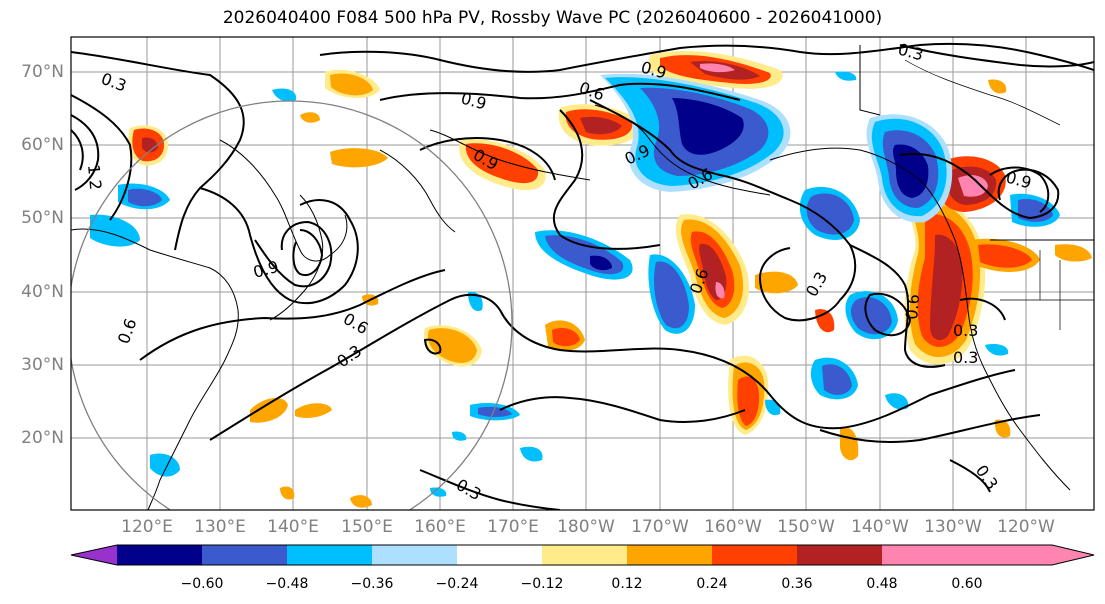 The image size is (1105, 604). I want to click on contour-0.6-japan, so click(279, 246).